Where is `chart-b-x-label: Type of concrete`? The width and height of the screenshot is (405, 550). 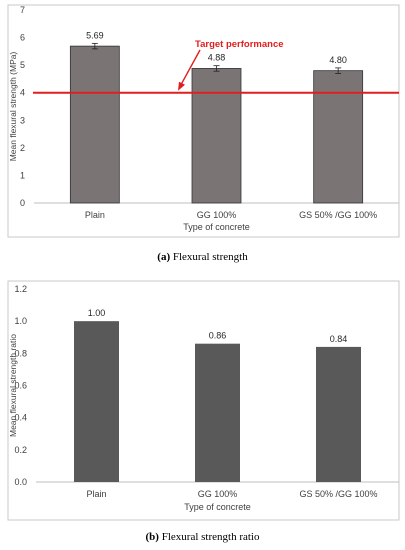 chart-b-x-label: Type of concrete is located at coordinates (217, 507).